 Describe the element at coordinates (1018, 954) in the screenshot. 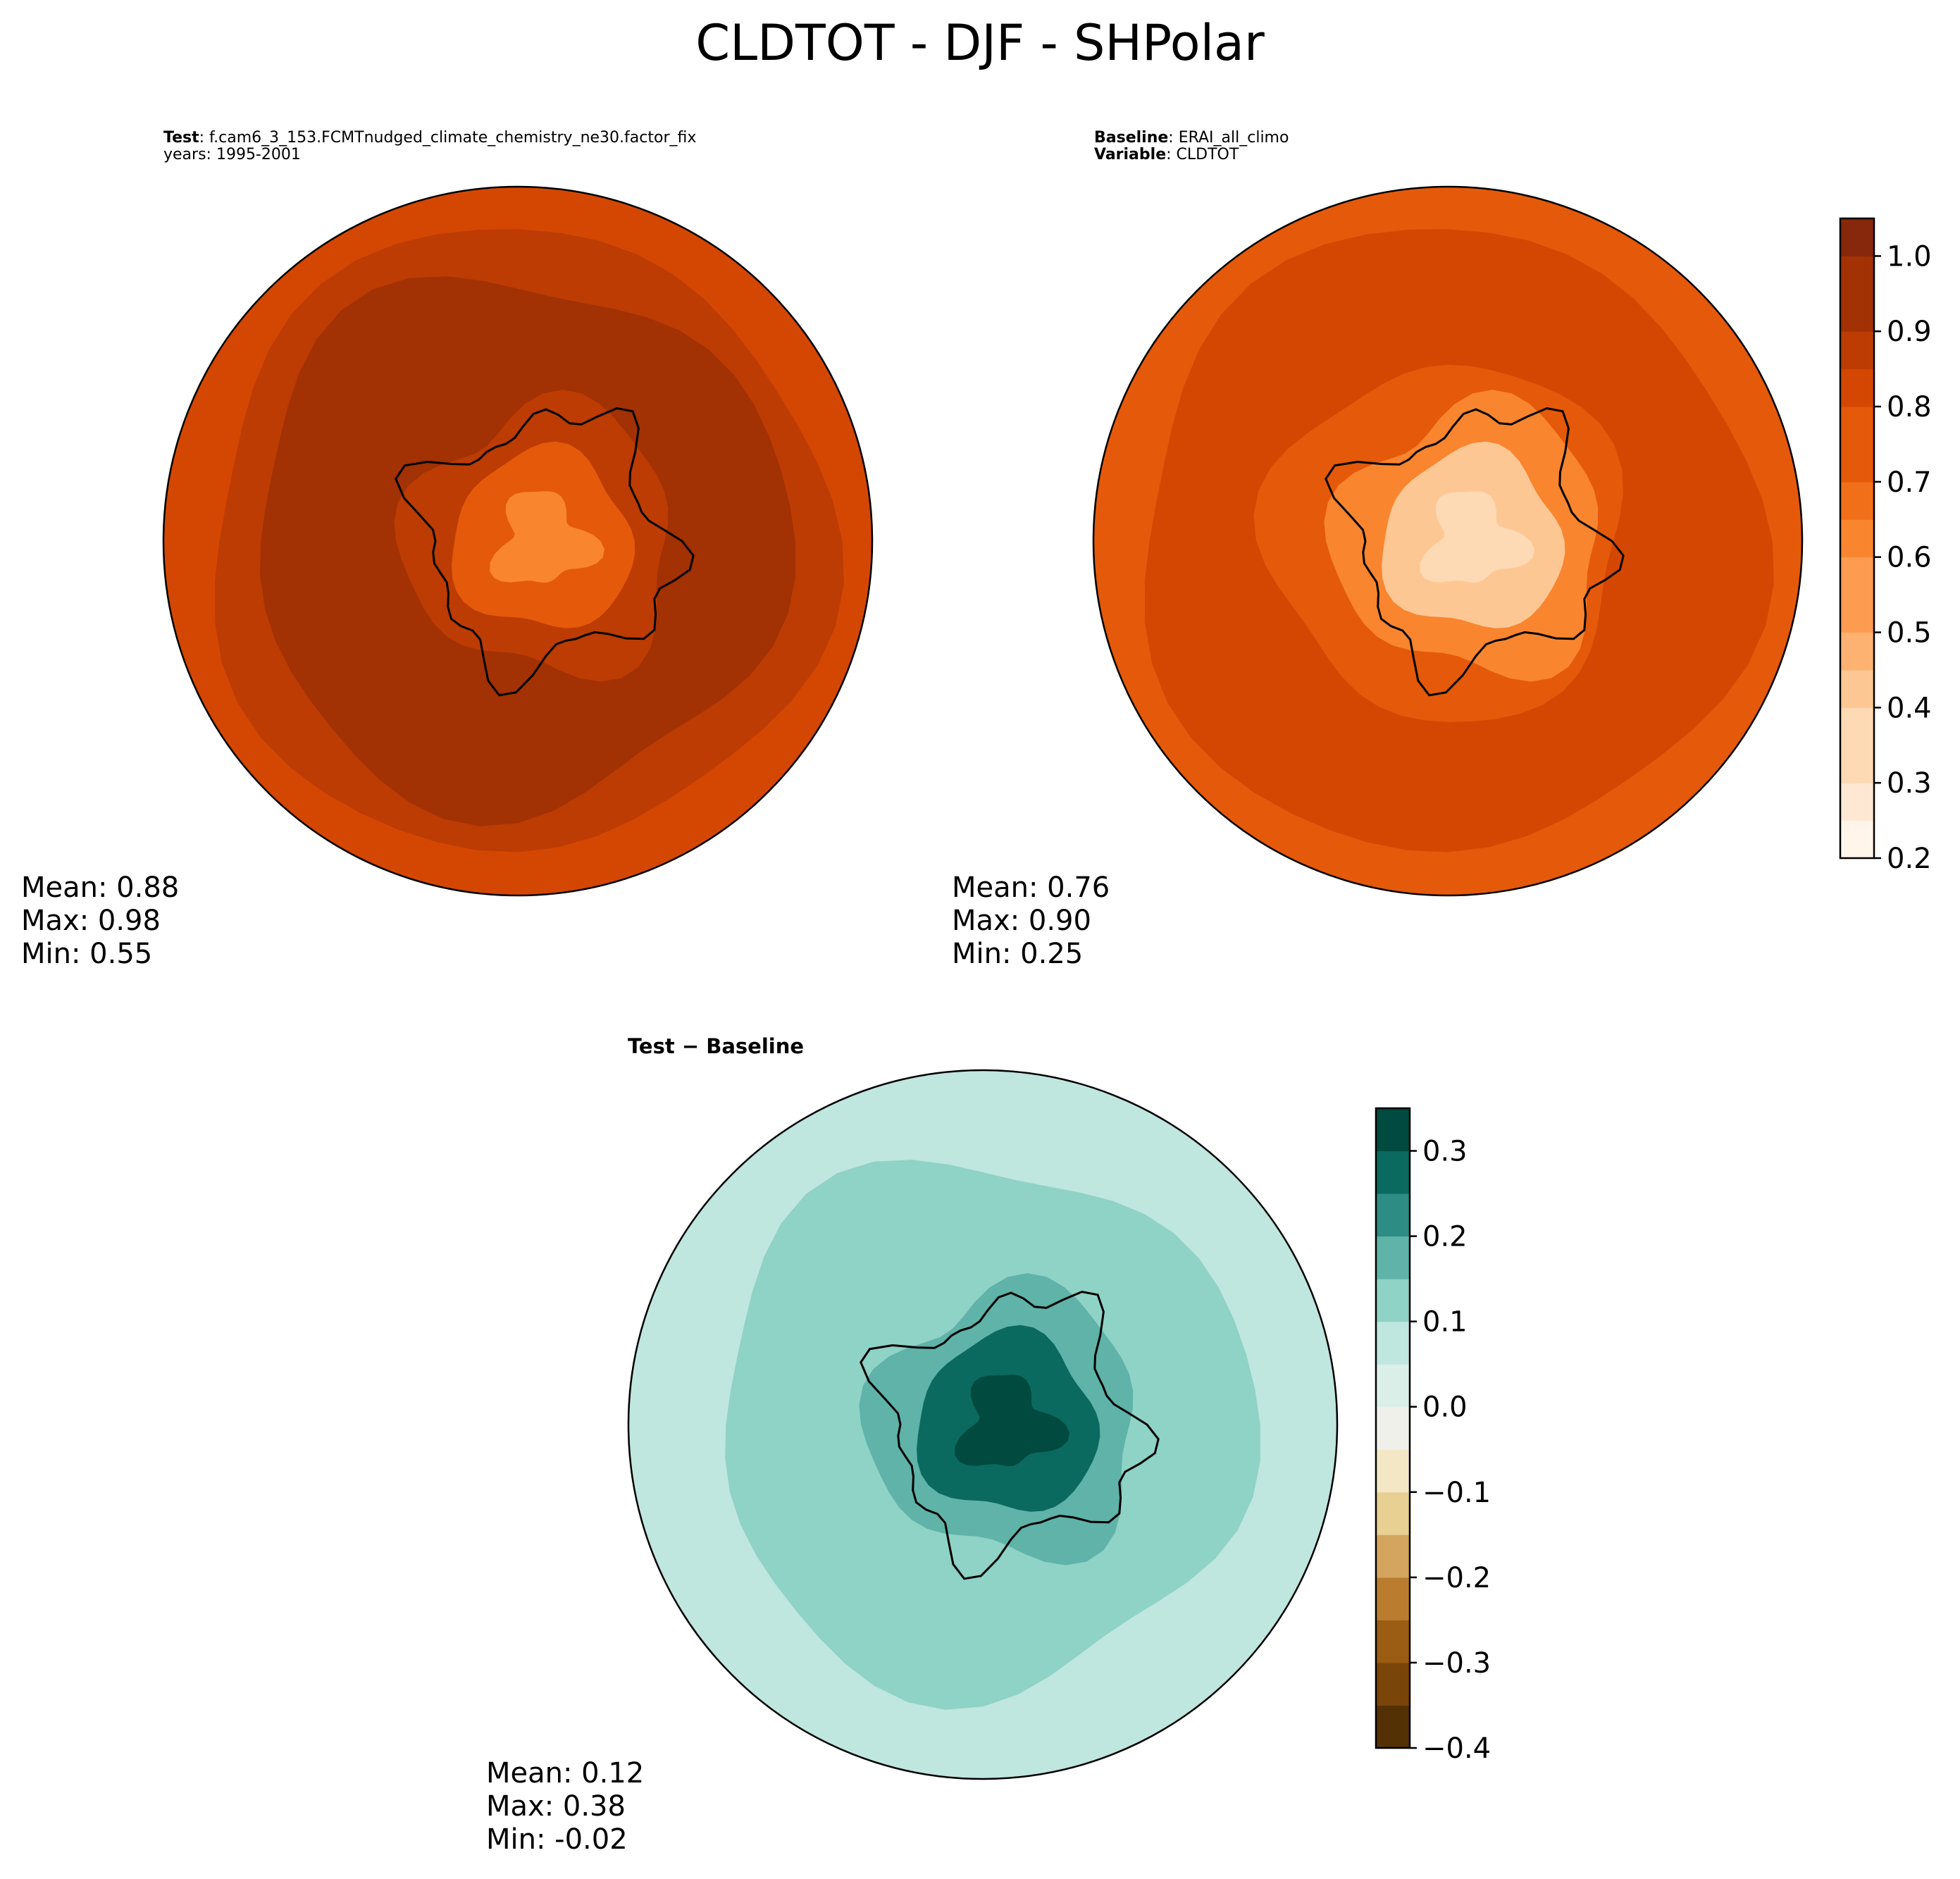

I see `baseline-min: Min: 0.25` at that location.